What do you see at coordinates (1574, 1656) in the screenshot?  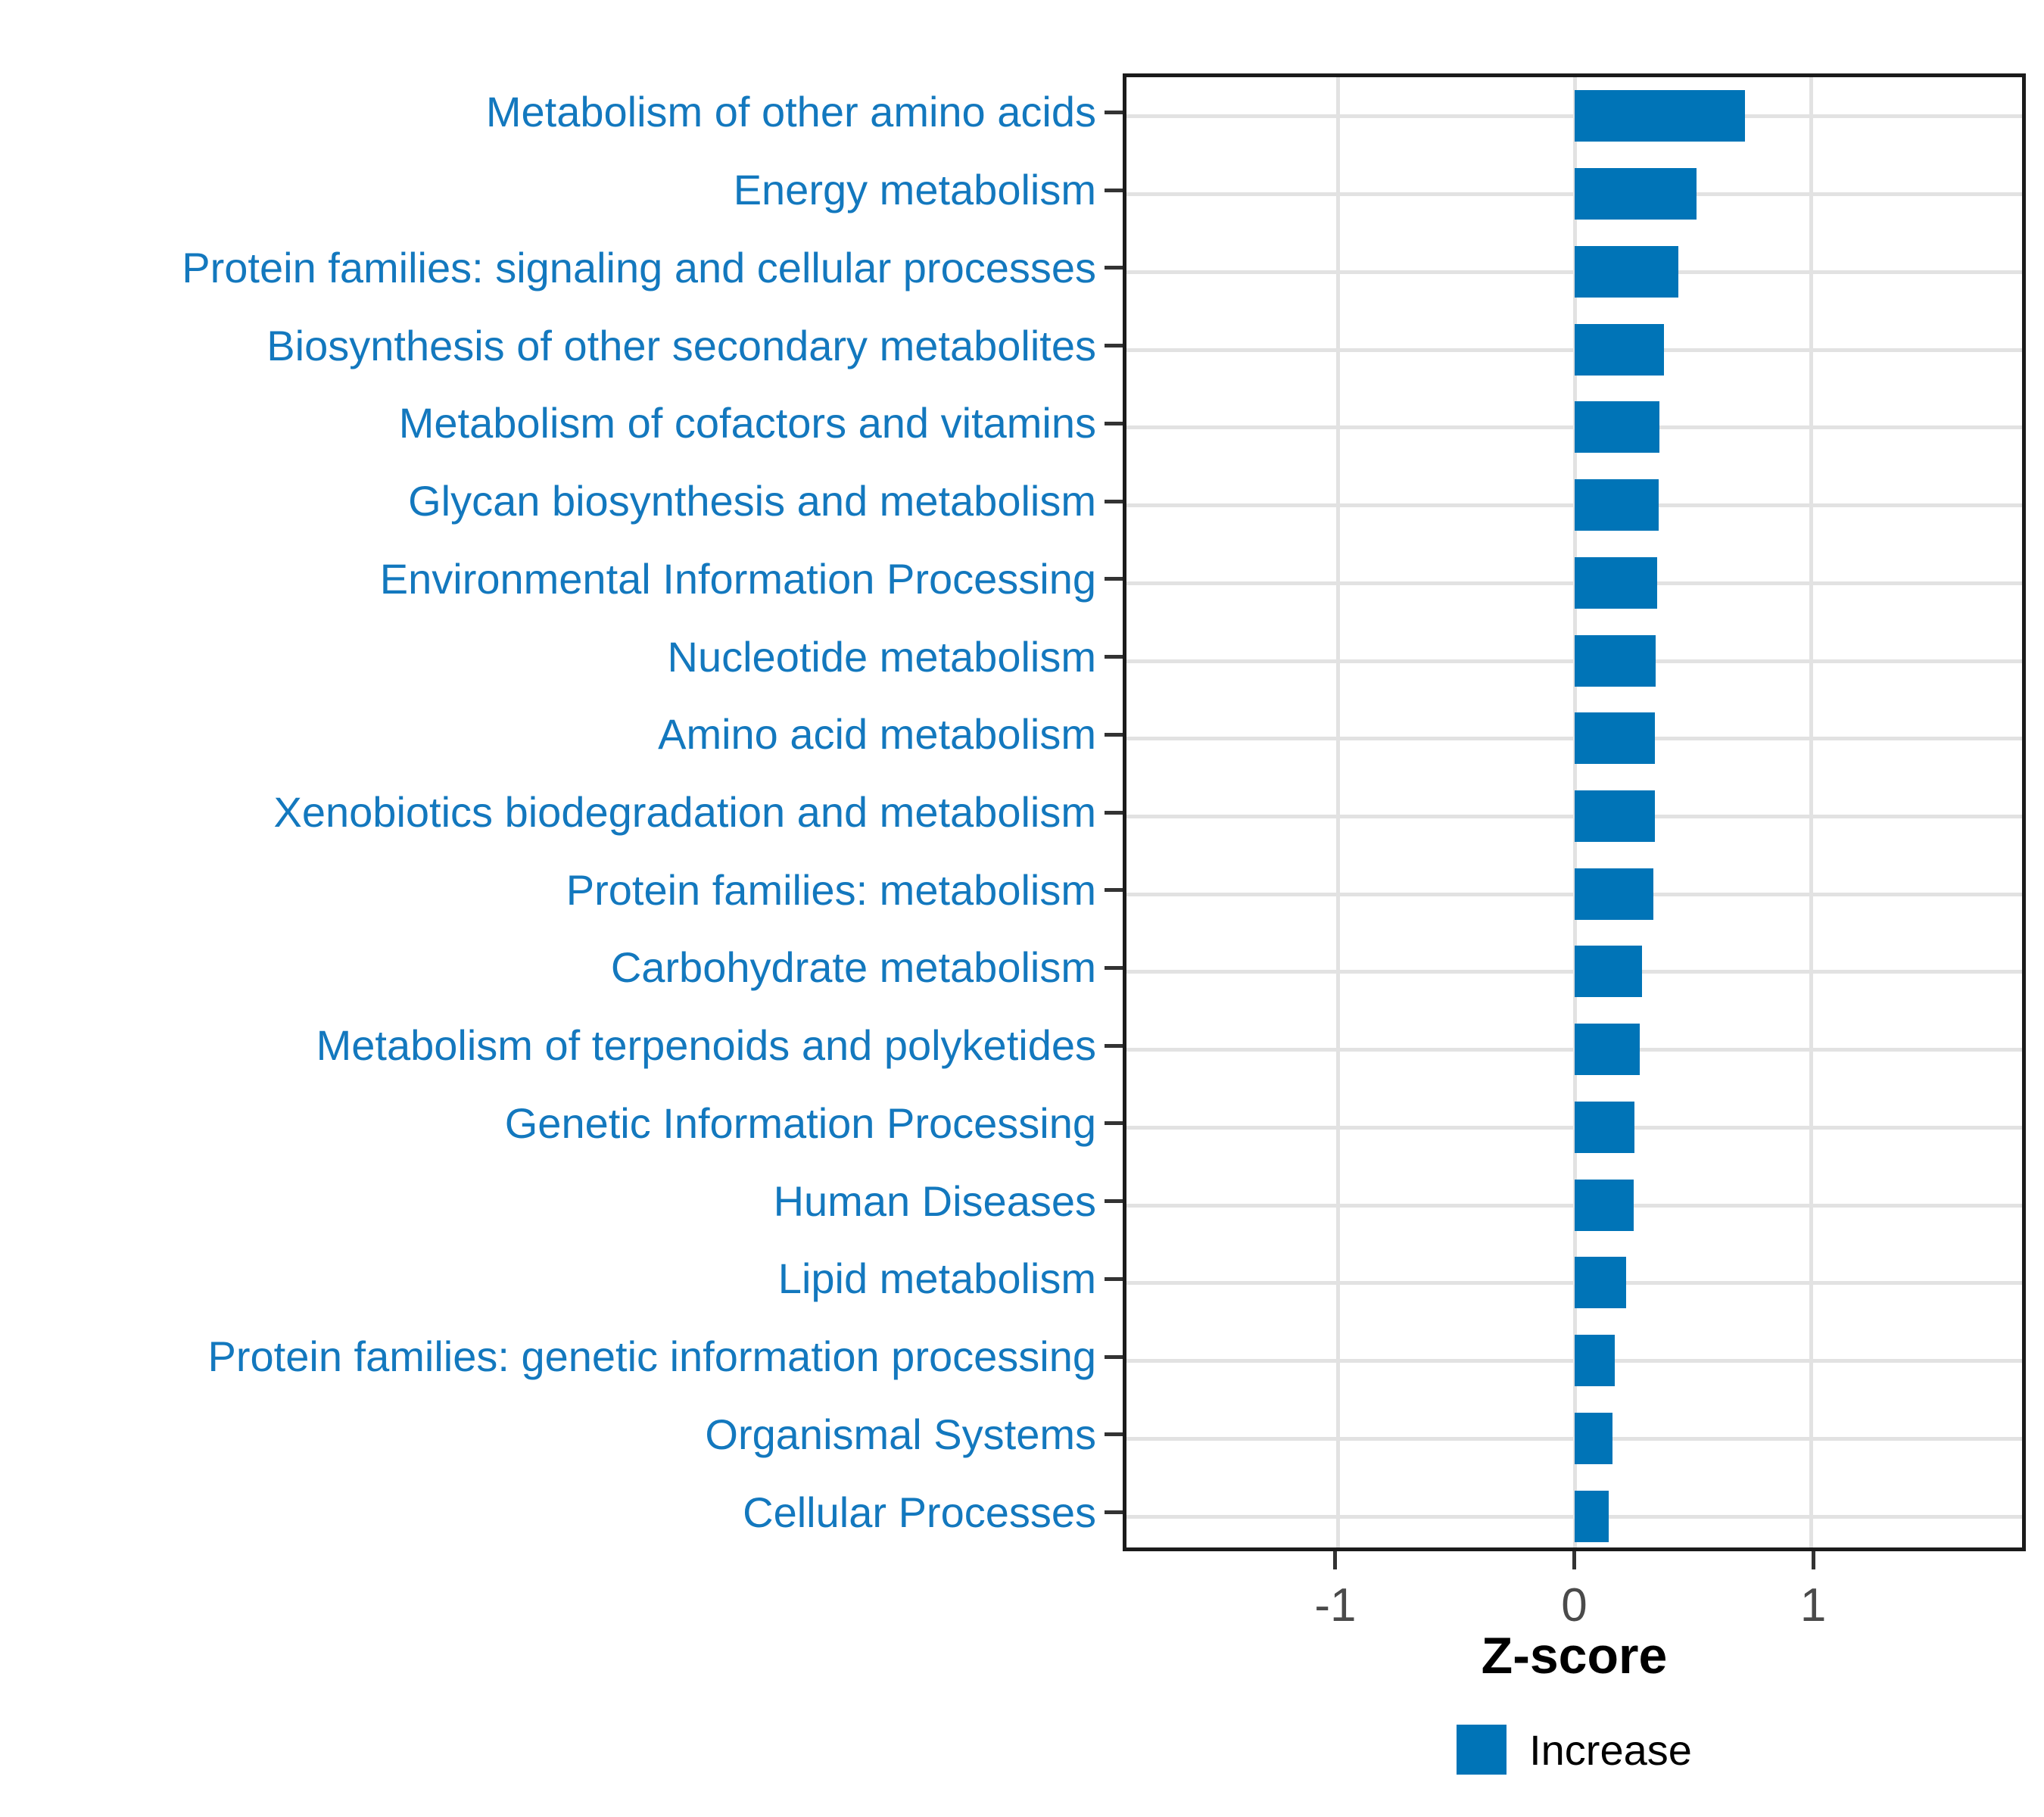 I see `x-axis-title: Z-score` at bounding box center [1574, 1656].